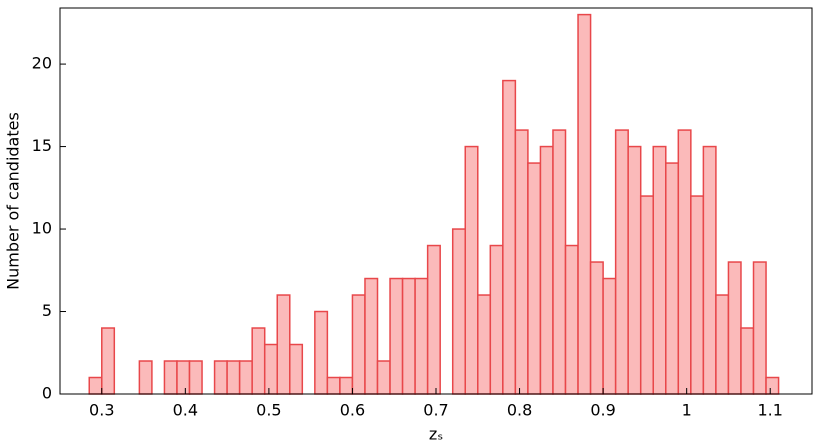  I want to click on x-tick-label: 1.1, so click(769, 410).